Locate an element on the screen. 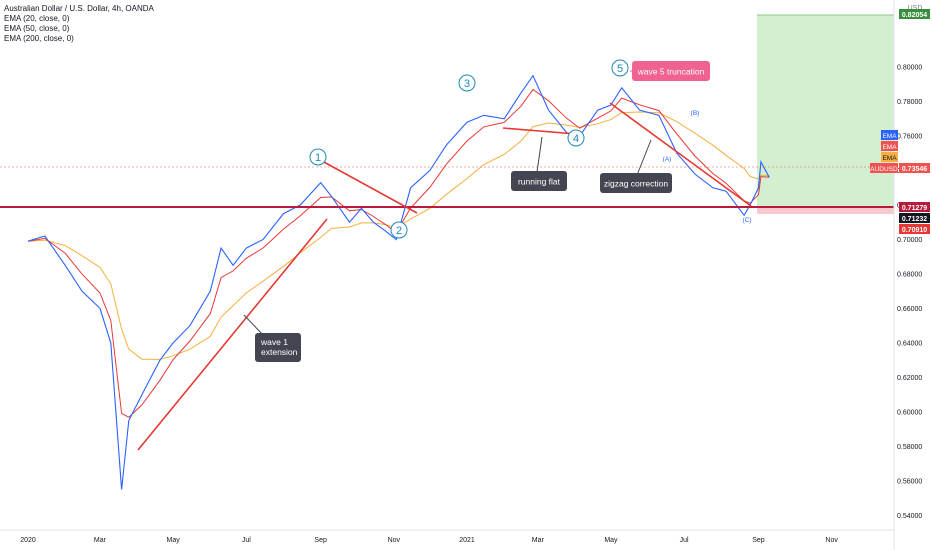 This screenshot has height=550, width=932. x-tick-label: 2021 is located at coordinates (467, 540).